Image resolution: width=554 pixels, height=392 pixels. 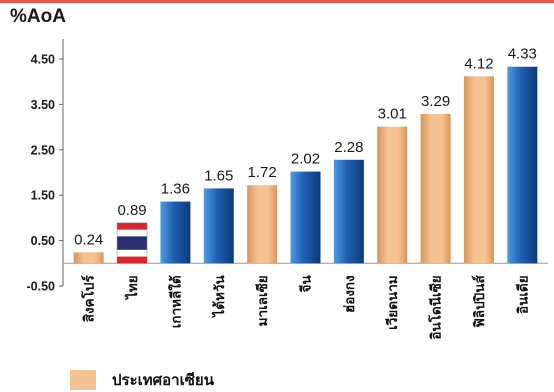 What do you see at coordinates (436, 307) in the screenshot?
I see `x-tick-label: อินโดนีเซีย` at bounding box center [436, 307].